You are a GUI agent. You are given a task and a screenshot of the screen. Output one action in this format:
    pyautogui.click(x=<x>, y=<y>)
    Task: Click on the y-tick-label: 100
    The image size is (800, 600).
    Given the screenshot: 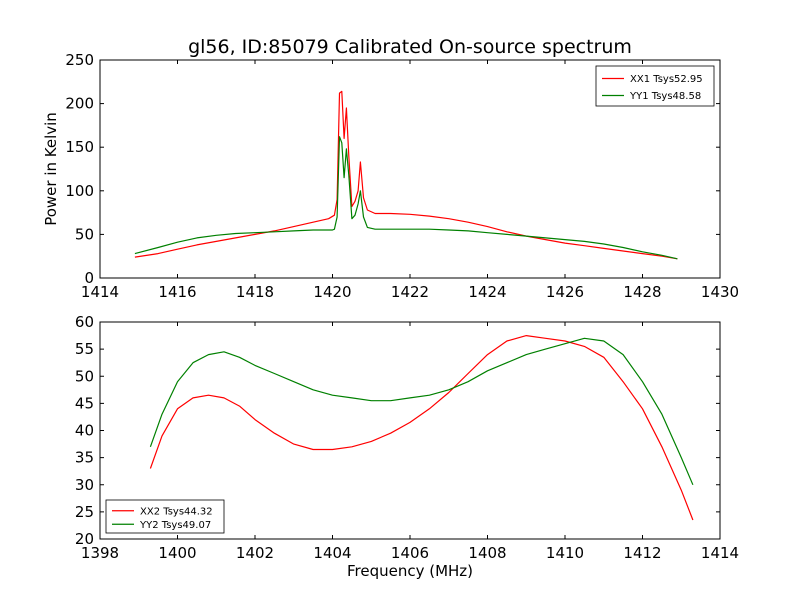 What is the action you would take?
    pyautogui.click(x=79, y=191)
    